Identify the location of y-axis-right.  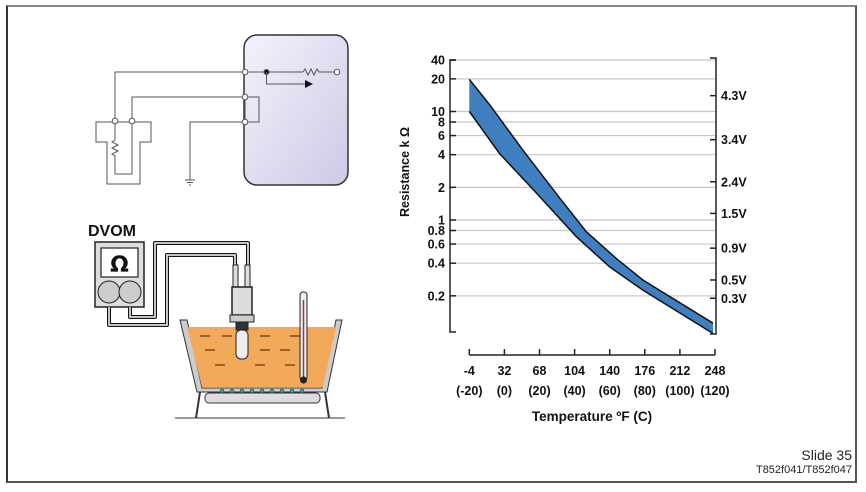
(713, 196).